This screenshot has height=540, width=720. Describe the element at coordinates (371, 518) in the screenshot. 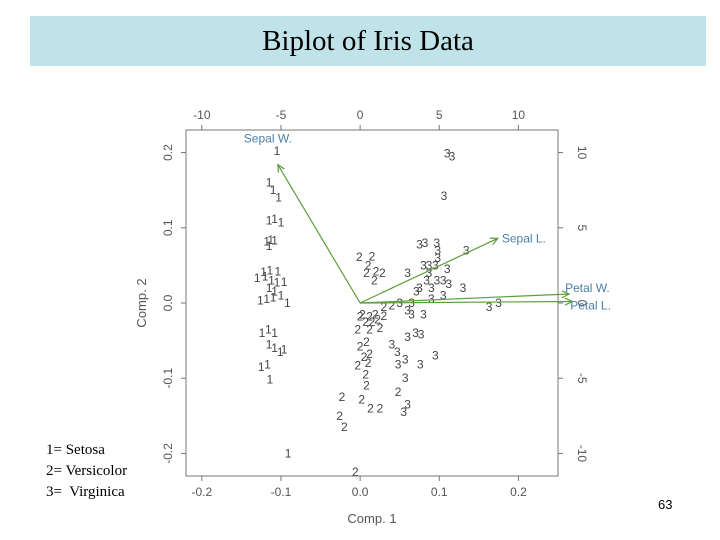

I see `x-axis-title: Comp. 1` at that location.